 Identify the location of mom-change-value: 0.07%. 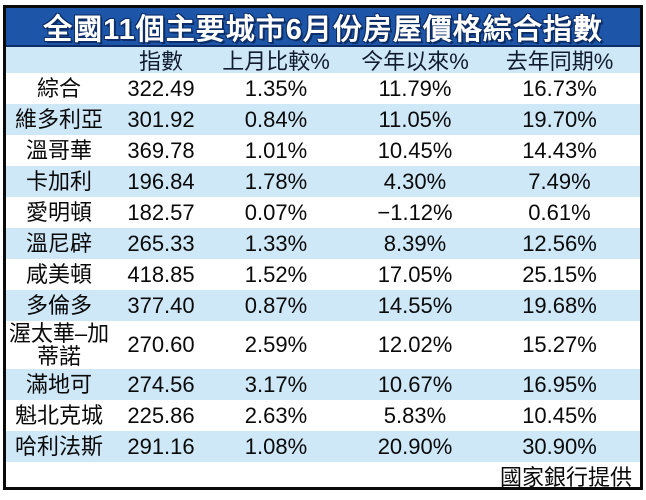
(276, 212).